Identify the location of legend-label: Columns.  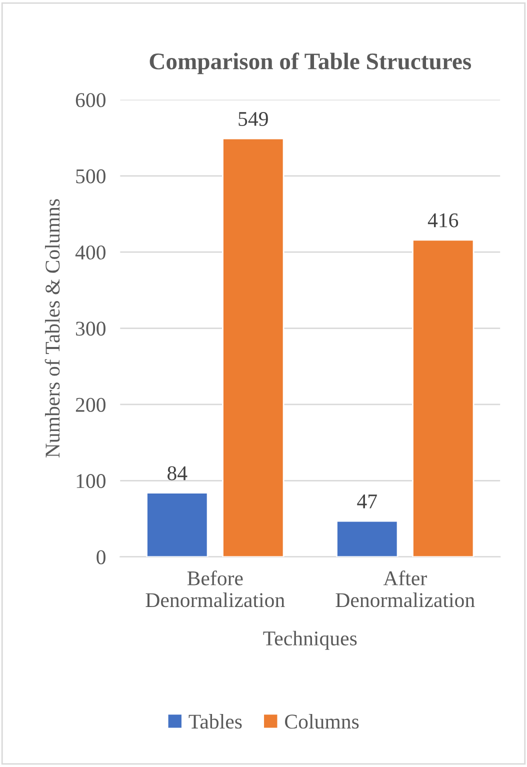
(322, 721).